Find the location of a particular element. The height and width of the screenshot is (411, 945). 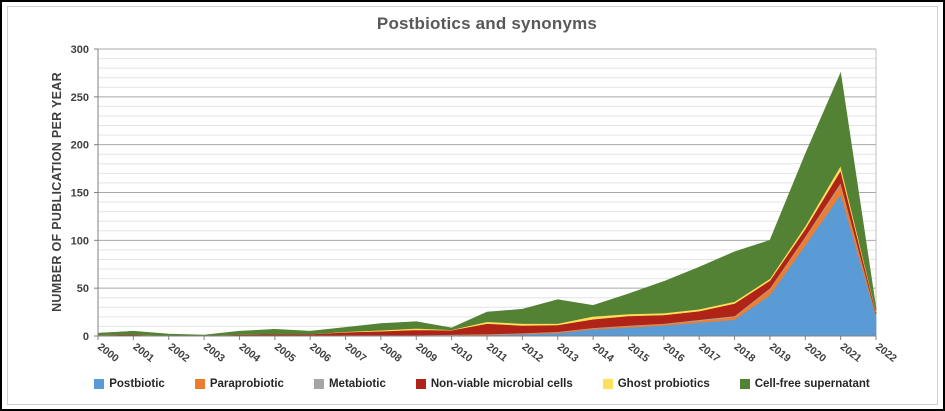

x-tick-label: 2015 is located at coordinates (639, 353).